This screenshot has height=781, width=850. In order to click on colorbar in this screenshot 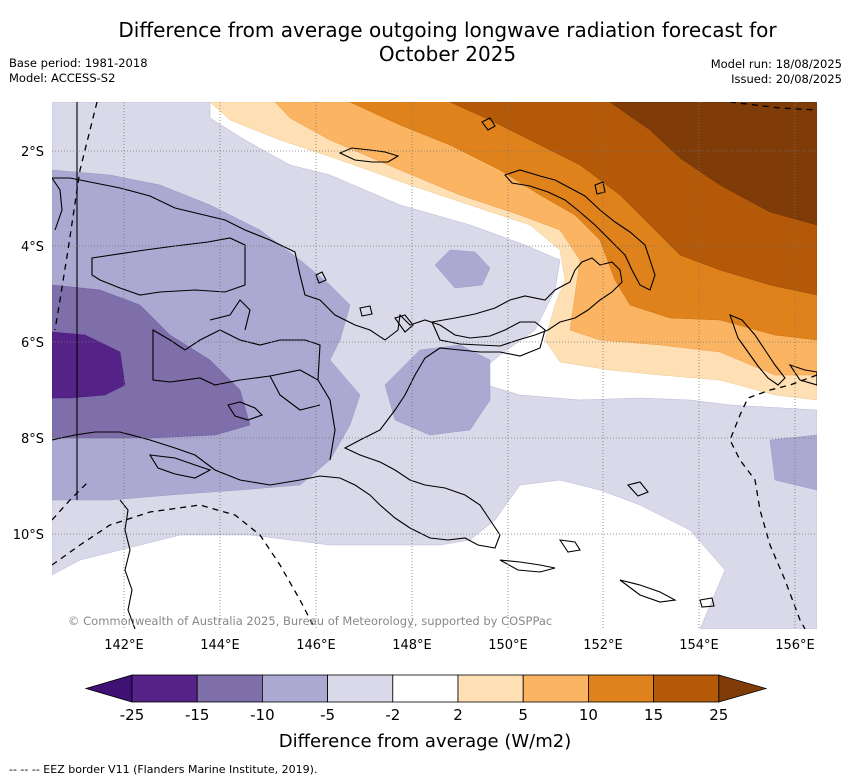, I will do `click(426, 688)`.